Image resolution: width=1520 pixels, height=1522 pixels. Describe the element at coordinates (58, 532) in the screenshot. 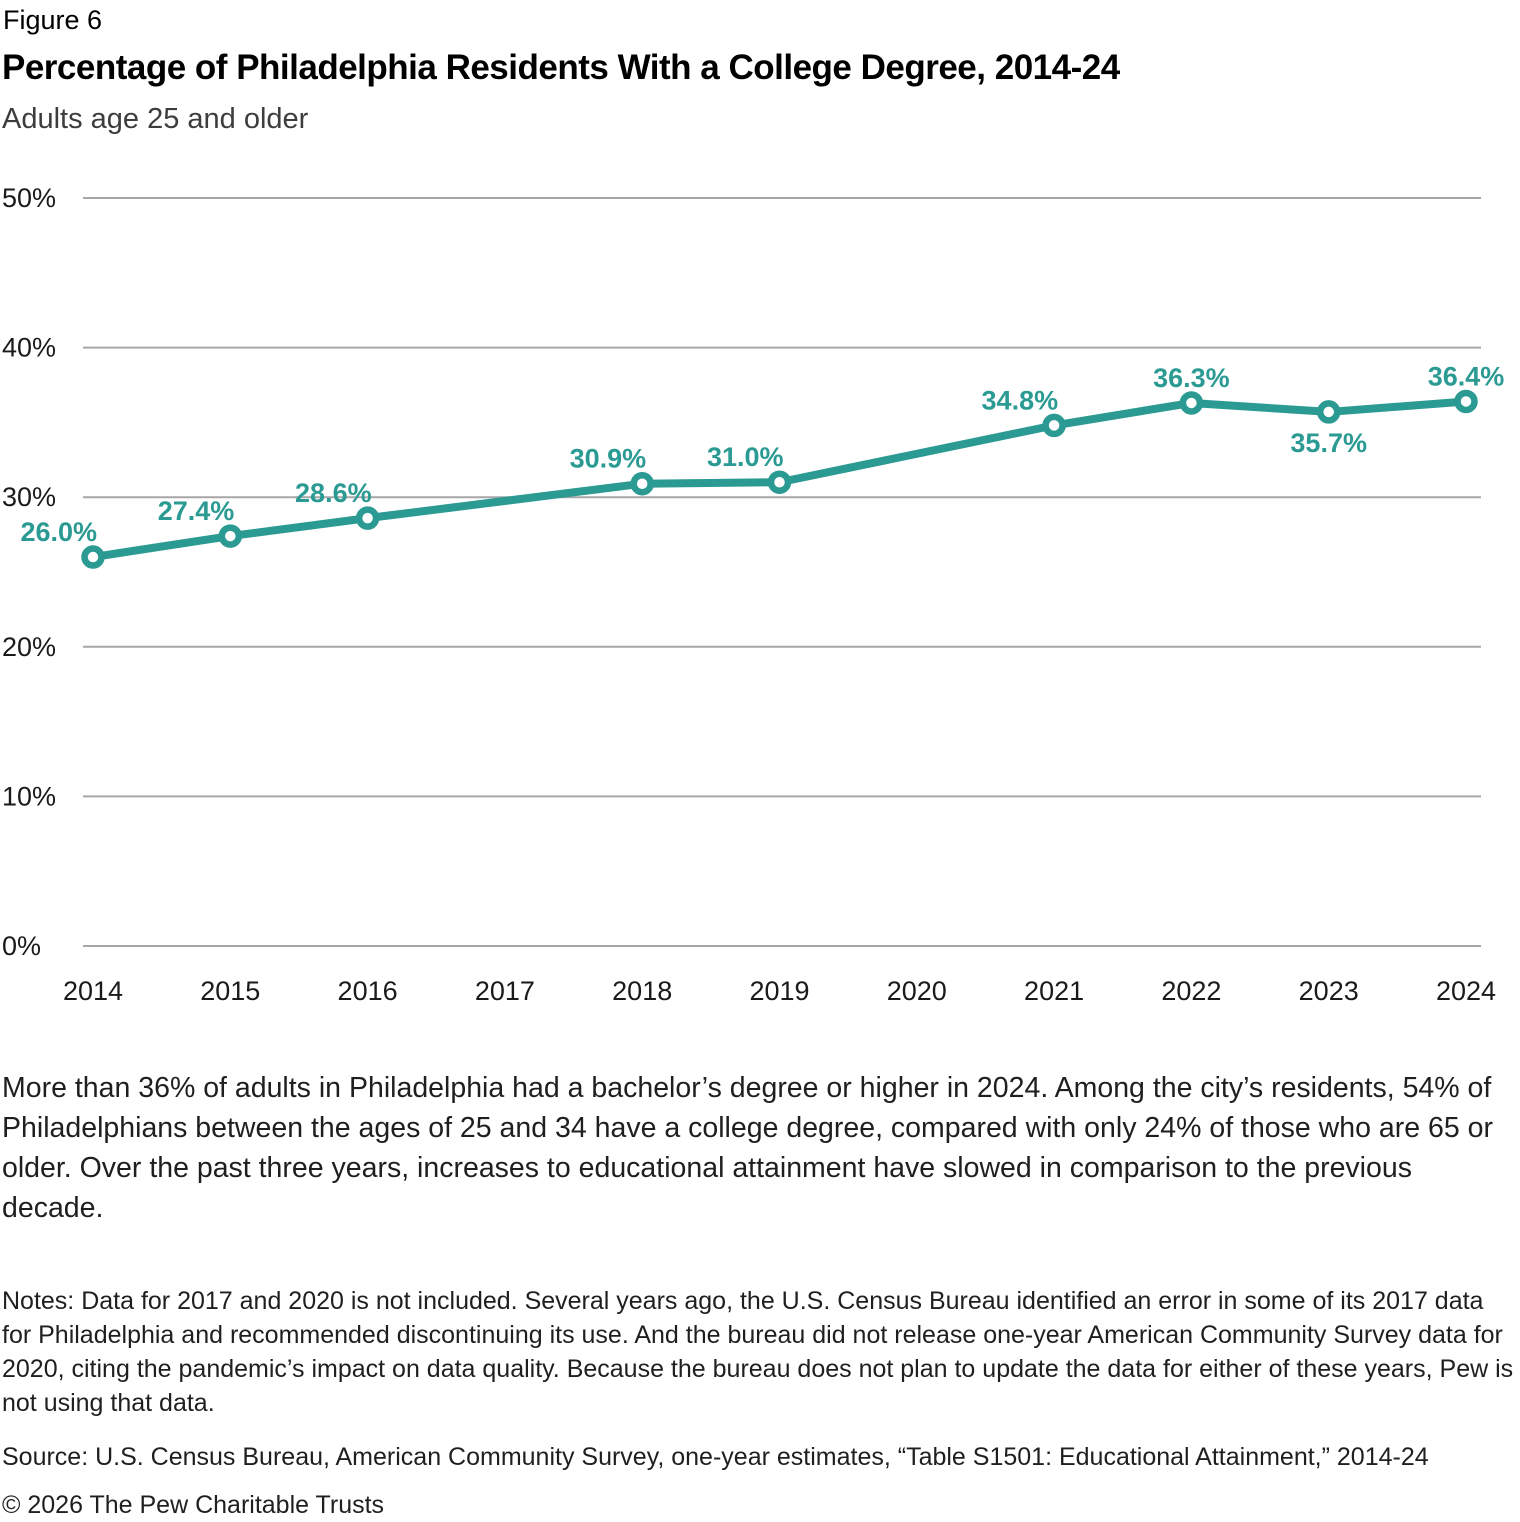

I see `data-point-label: 26.0%` at that location.